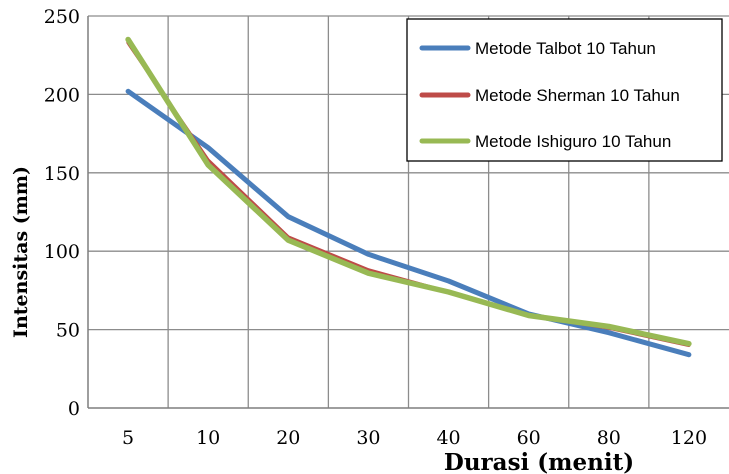 The height and width of the screenshot is (474, 729). Describe the element at coordinates (288, 438) in the screenshot. I see `x-tick-label: 20` at that location.